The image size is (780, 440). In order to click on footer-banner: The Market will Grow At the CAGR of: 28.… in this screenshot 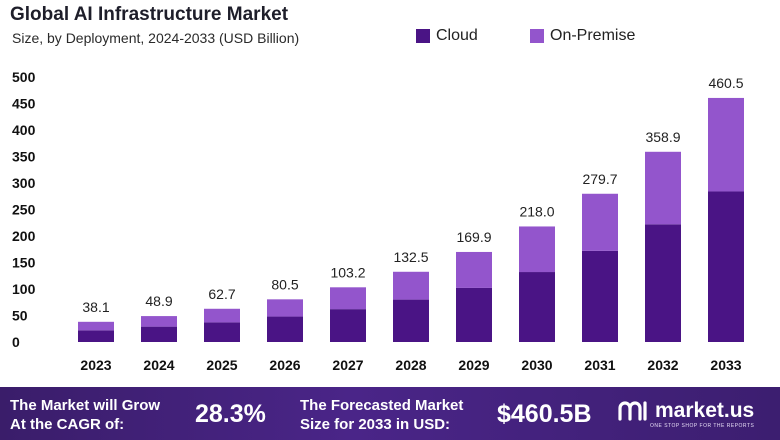, I will do `click(390, 413)`.